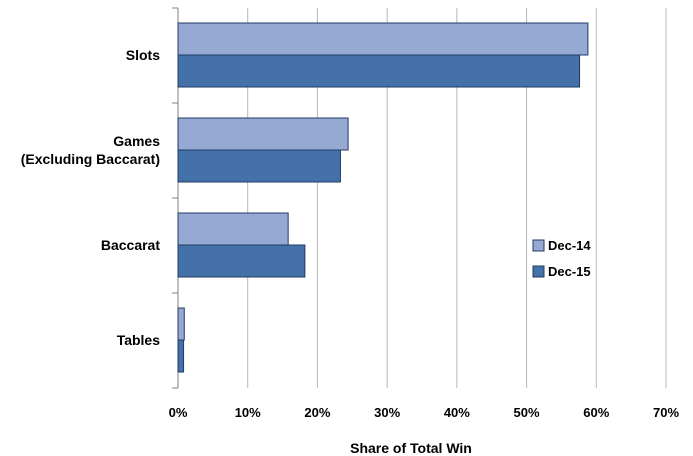 The width and height of the screenshot is (693, 456). I want to click on bar-dec-15-games-excluding-baccarat-, so click(259, 166).